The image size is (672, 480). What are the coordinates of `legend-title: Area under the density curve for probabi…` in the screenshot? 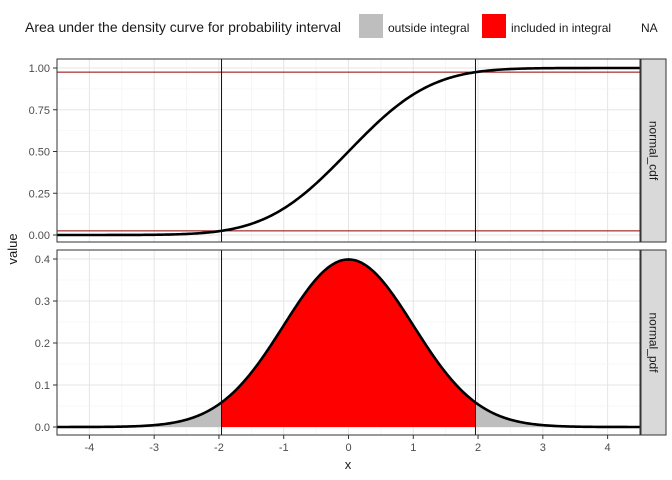 It's located at (183, 27).